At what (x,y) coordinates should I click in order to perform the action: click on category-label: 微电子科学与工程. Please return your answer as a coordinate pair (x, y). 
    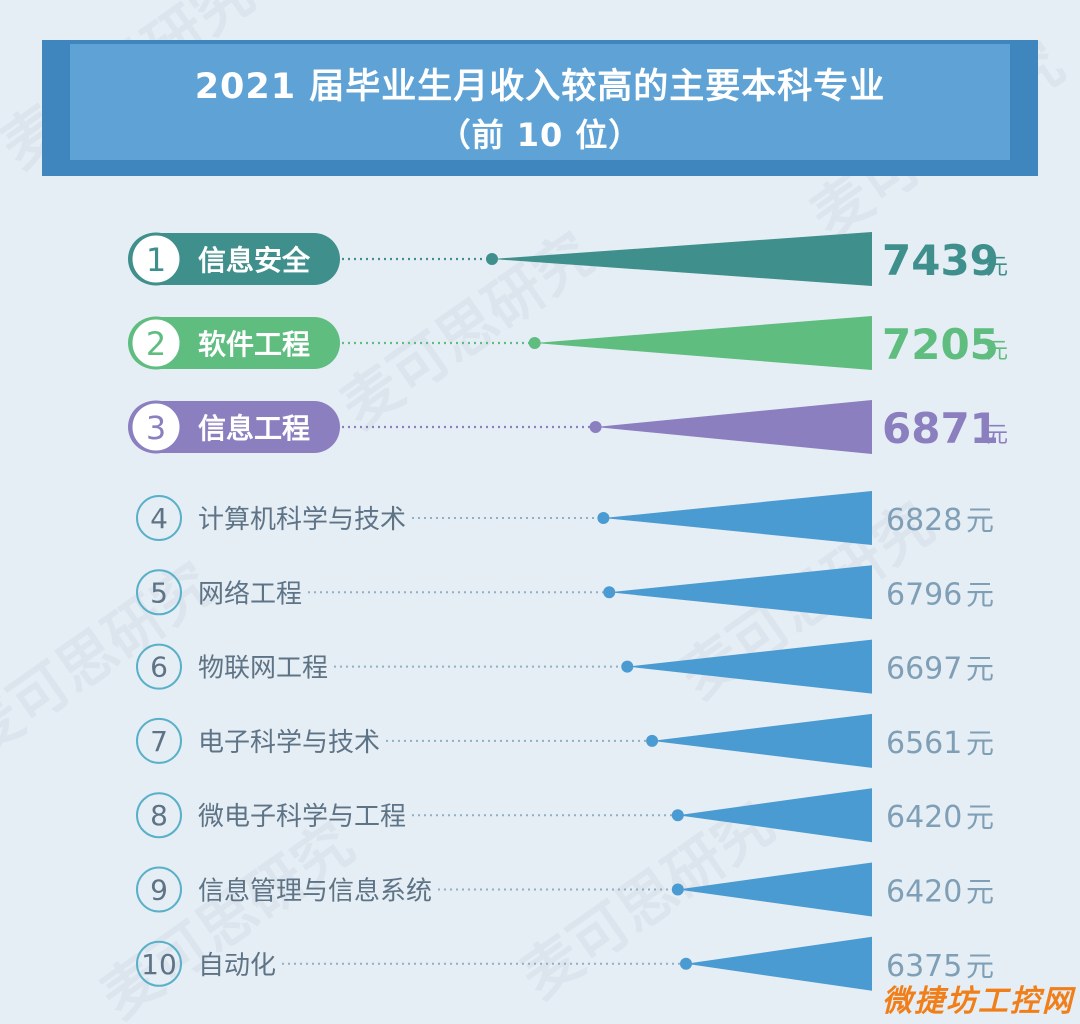
    Looking at the image, I should click on (302, 817).